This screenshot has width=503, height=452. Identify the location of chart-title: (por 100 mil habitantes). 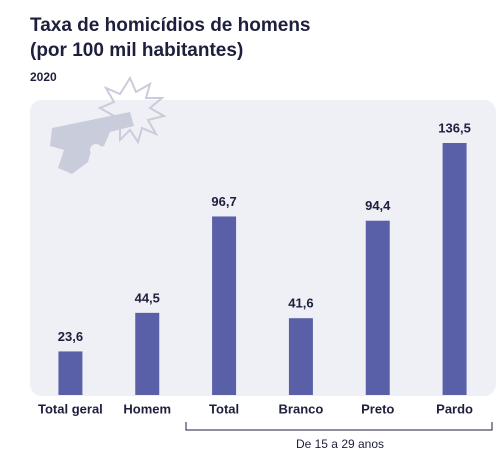
(136, 50).